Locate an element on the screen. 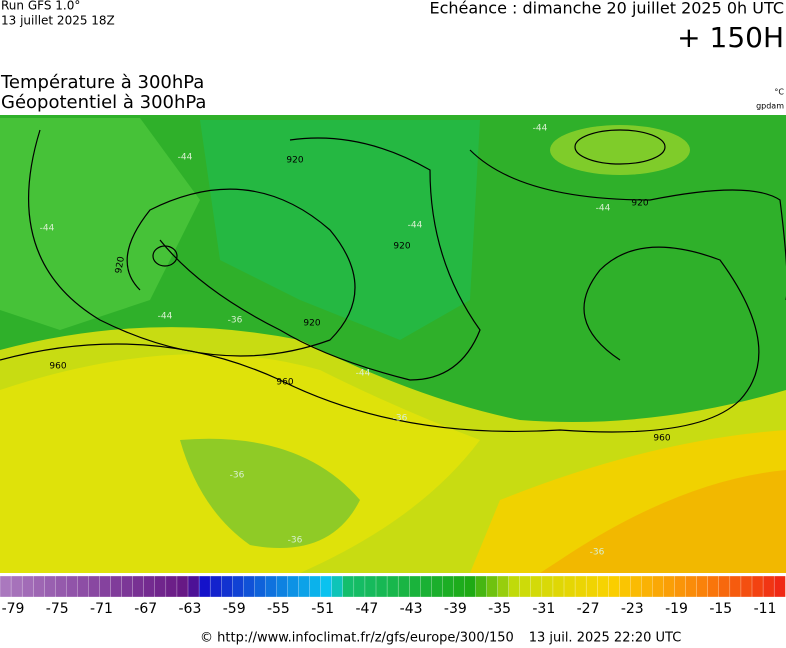 The height and width of the screenshot is (648, 786). legend-tick-label: -23 is located at coordinates (632, 609).